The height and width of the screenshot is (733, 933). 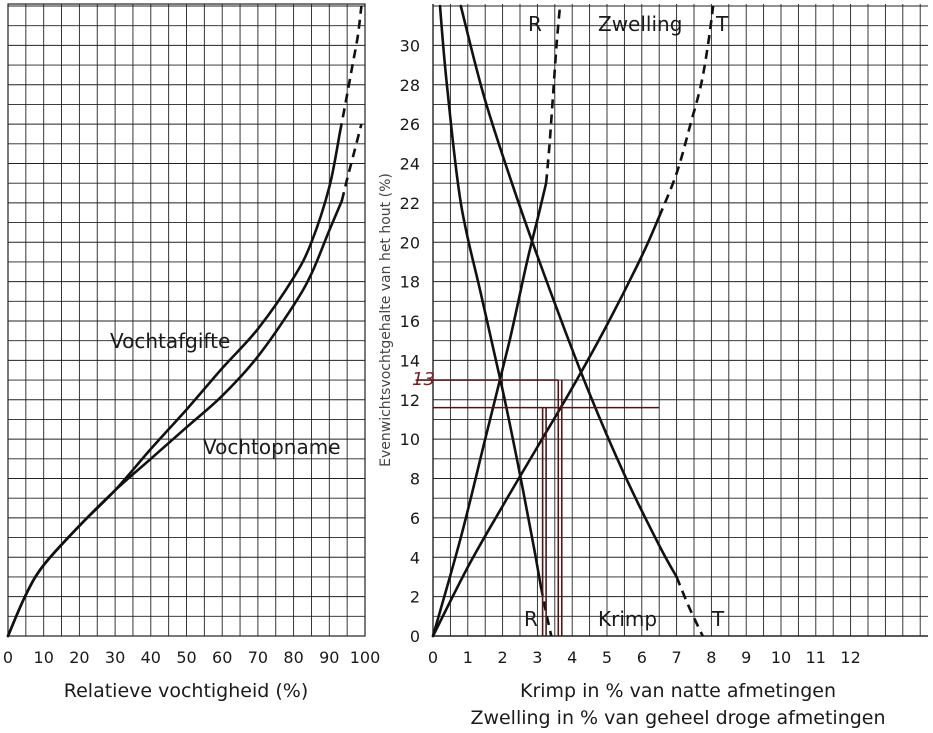 What do you see at coordinates (293, 657) in the screenshot?
I see `left-x-tick-label: 80` at bounding box center [293, 657].